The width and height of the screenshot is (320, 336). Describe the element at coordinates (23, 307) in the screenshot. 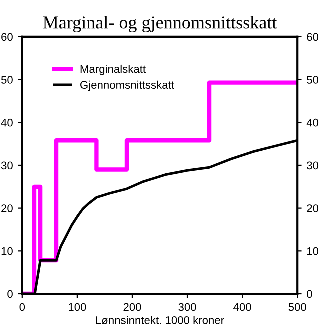

I see `x-tick-label: 0` at that location.